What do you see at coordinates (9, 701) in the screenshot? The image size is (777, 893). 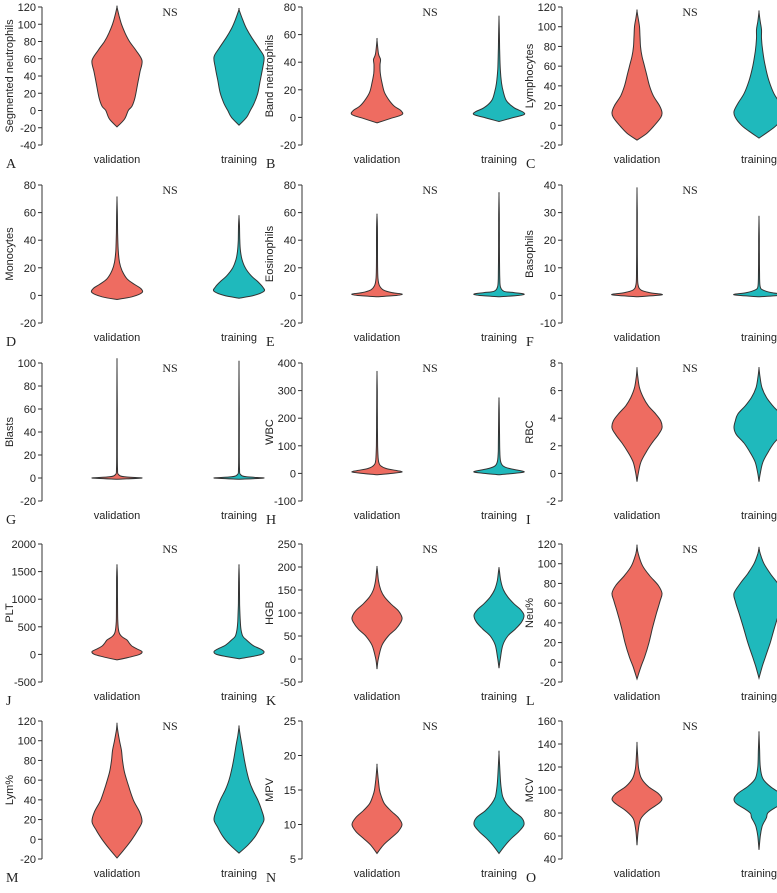 I see `panel-letter: J` at bounding box center [9, 701].